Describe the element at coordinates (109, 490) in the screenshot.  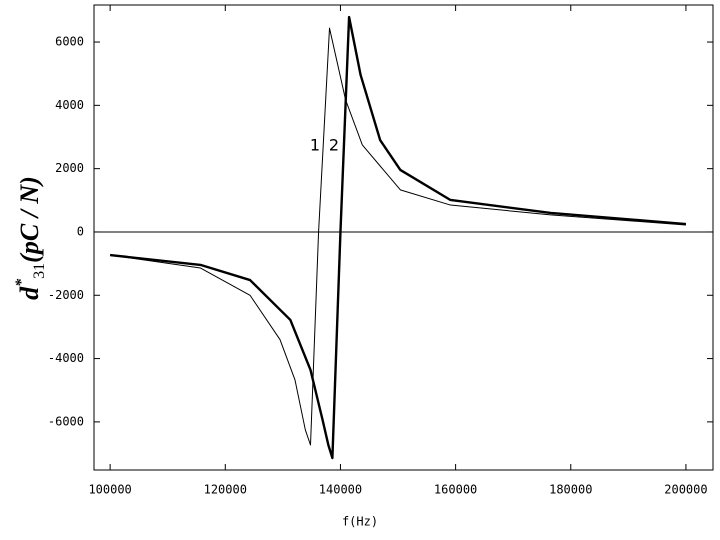
I see `x-tick-label: 100000` at that location.